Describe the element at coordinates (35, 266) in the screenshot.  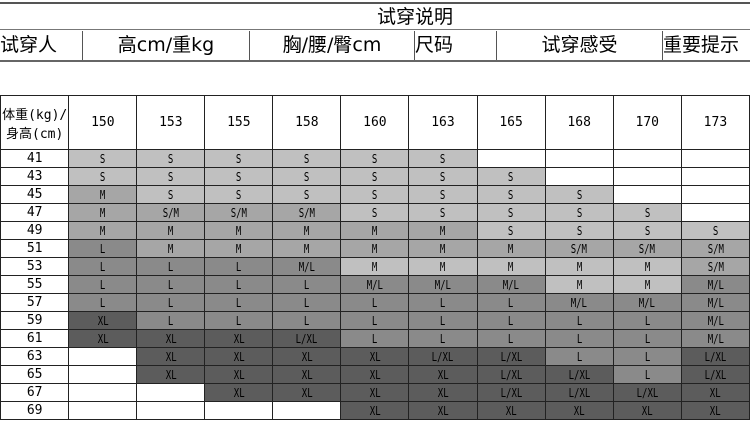
I see `weight-cell: 53` at that location.